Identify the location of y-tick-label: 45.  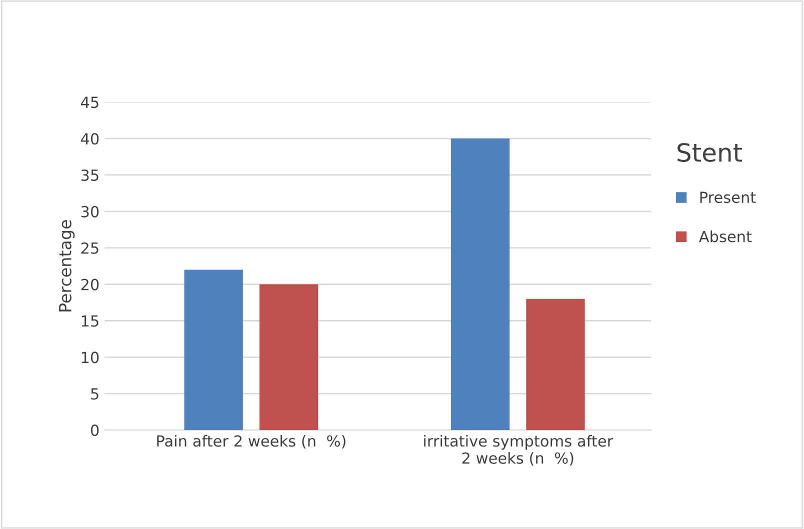
(89, 102).